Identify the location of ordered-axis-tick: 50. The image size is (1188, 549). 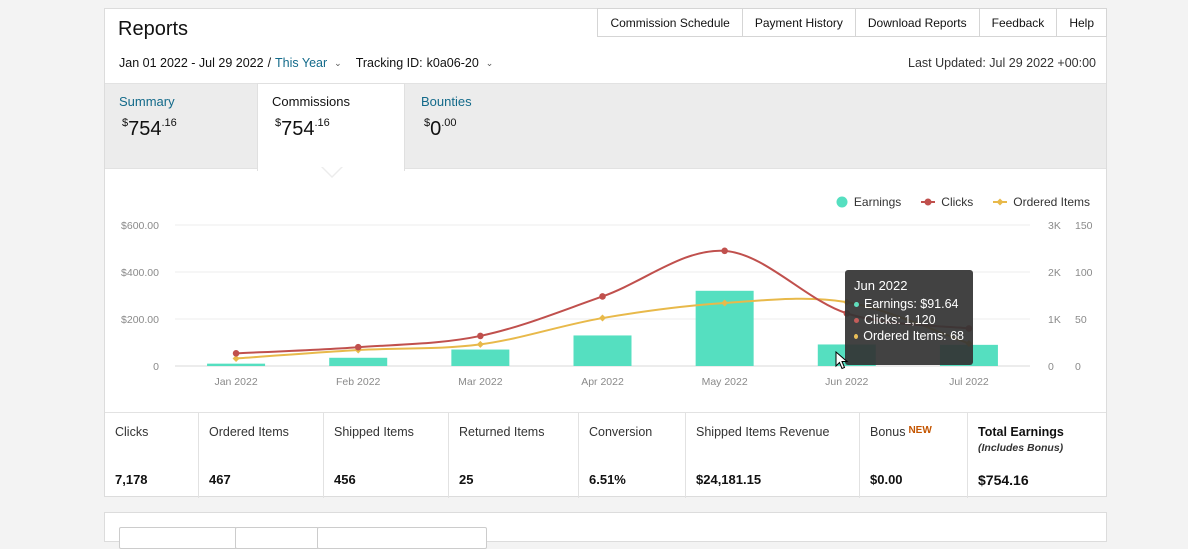
(1081, 320).